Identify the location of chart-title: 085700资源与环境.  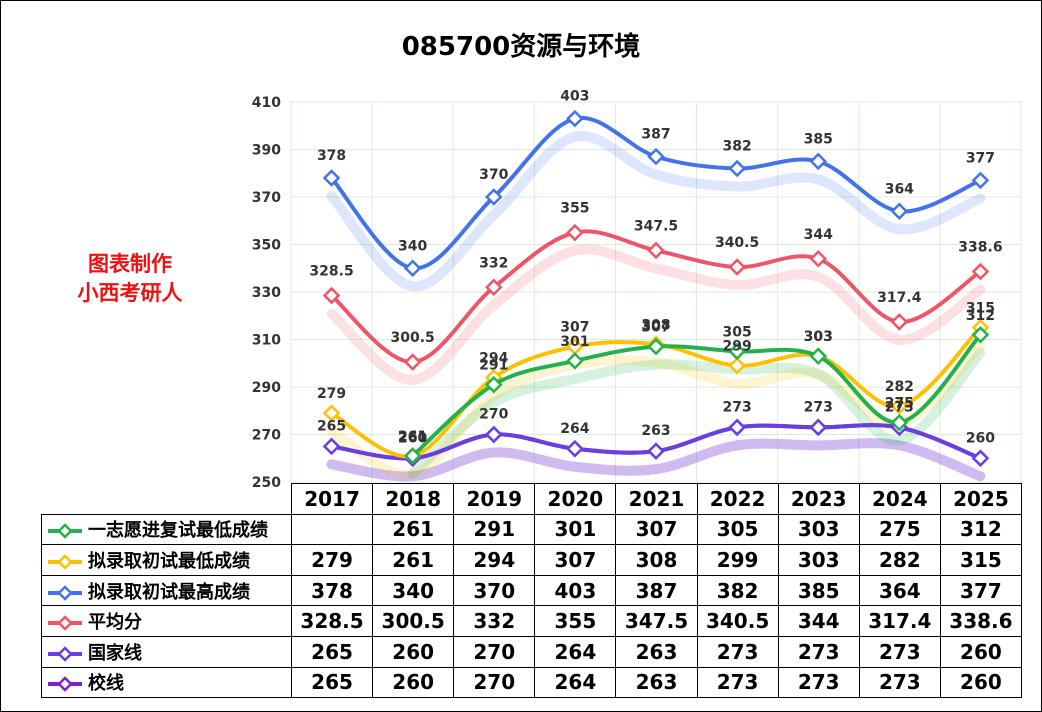
(521, 47).